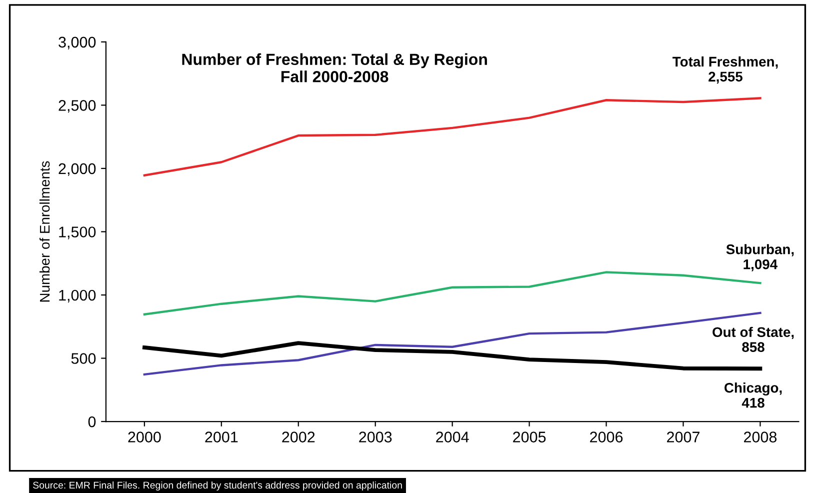 The image size is (815, 493). I want to click on x-tick-label: 2005, so click(529, 437).